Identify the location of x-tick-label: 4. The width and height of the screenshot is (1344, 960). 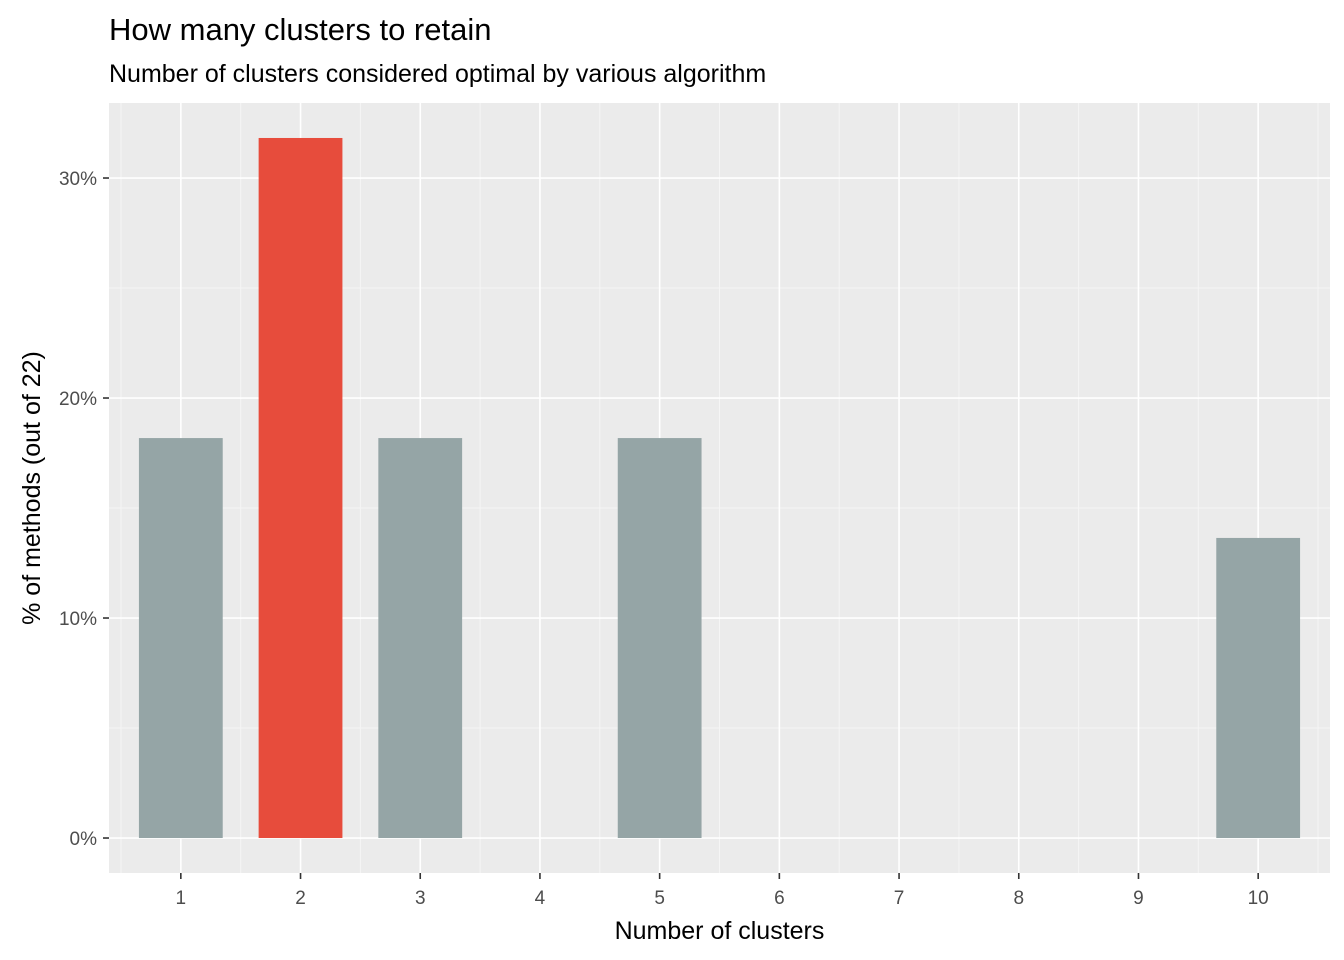
(540, 898).